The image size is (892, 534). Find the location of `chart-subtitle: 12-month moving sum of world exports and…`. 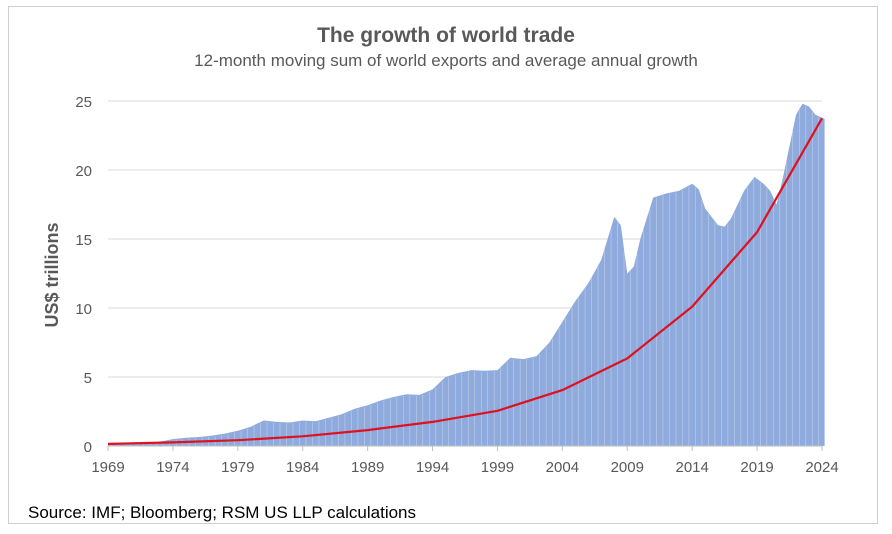

chart-subtitle: 12-month moving sum of world exports and… is located at coordinates (446, 60).